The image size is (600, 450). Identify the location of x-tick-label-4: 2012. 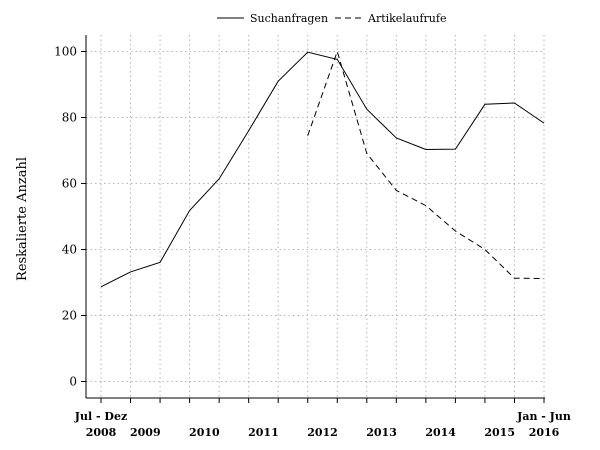
(322, 432).